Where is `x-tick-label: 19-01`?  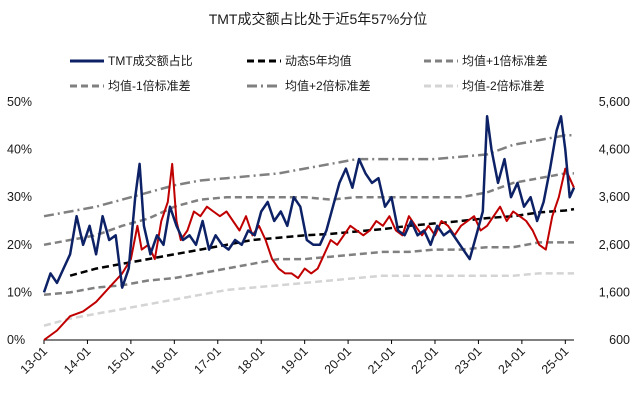
x-tick-label: 19-01 is located at coordinates (294, 360).